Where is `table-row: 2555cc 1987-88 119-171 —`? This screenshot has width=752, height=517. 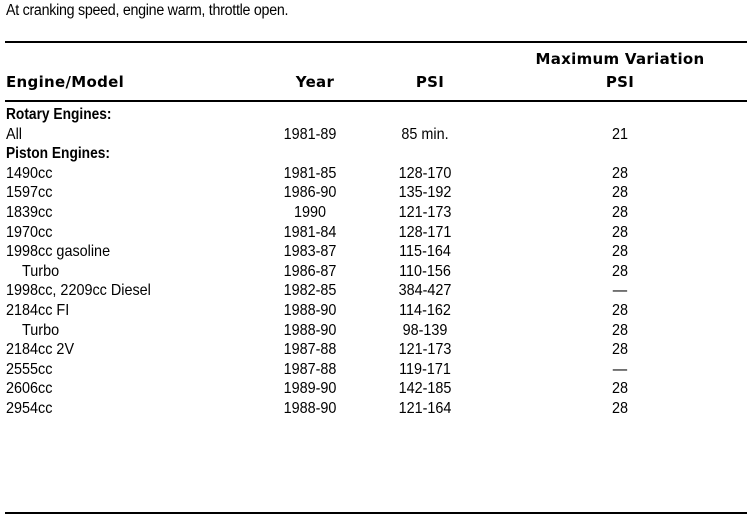
table-row: 2555cc 1987-88 119-171 — is located at coordinates (376, 370).